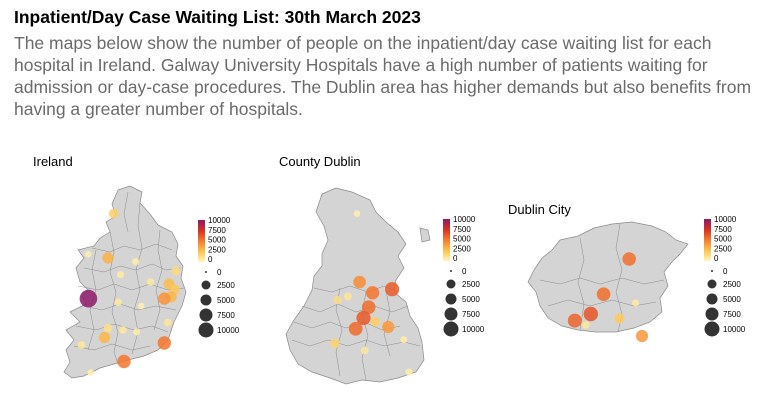  I want to click on panel-label-dublin-city: Dublin City, so click(539, 209).